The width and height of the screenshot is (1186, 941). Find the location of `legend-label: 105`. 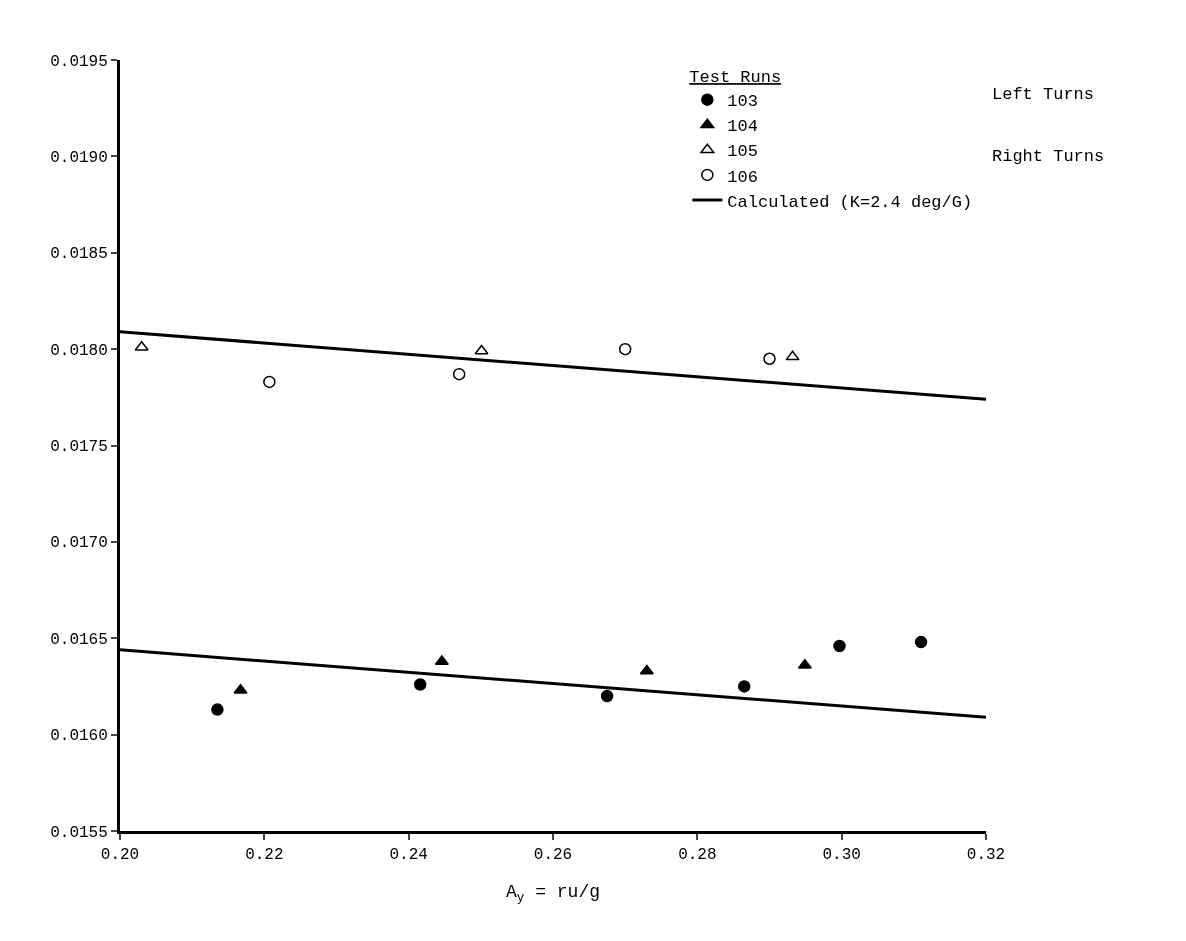

legend-label: 105 is located at coordinates (742, 152).